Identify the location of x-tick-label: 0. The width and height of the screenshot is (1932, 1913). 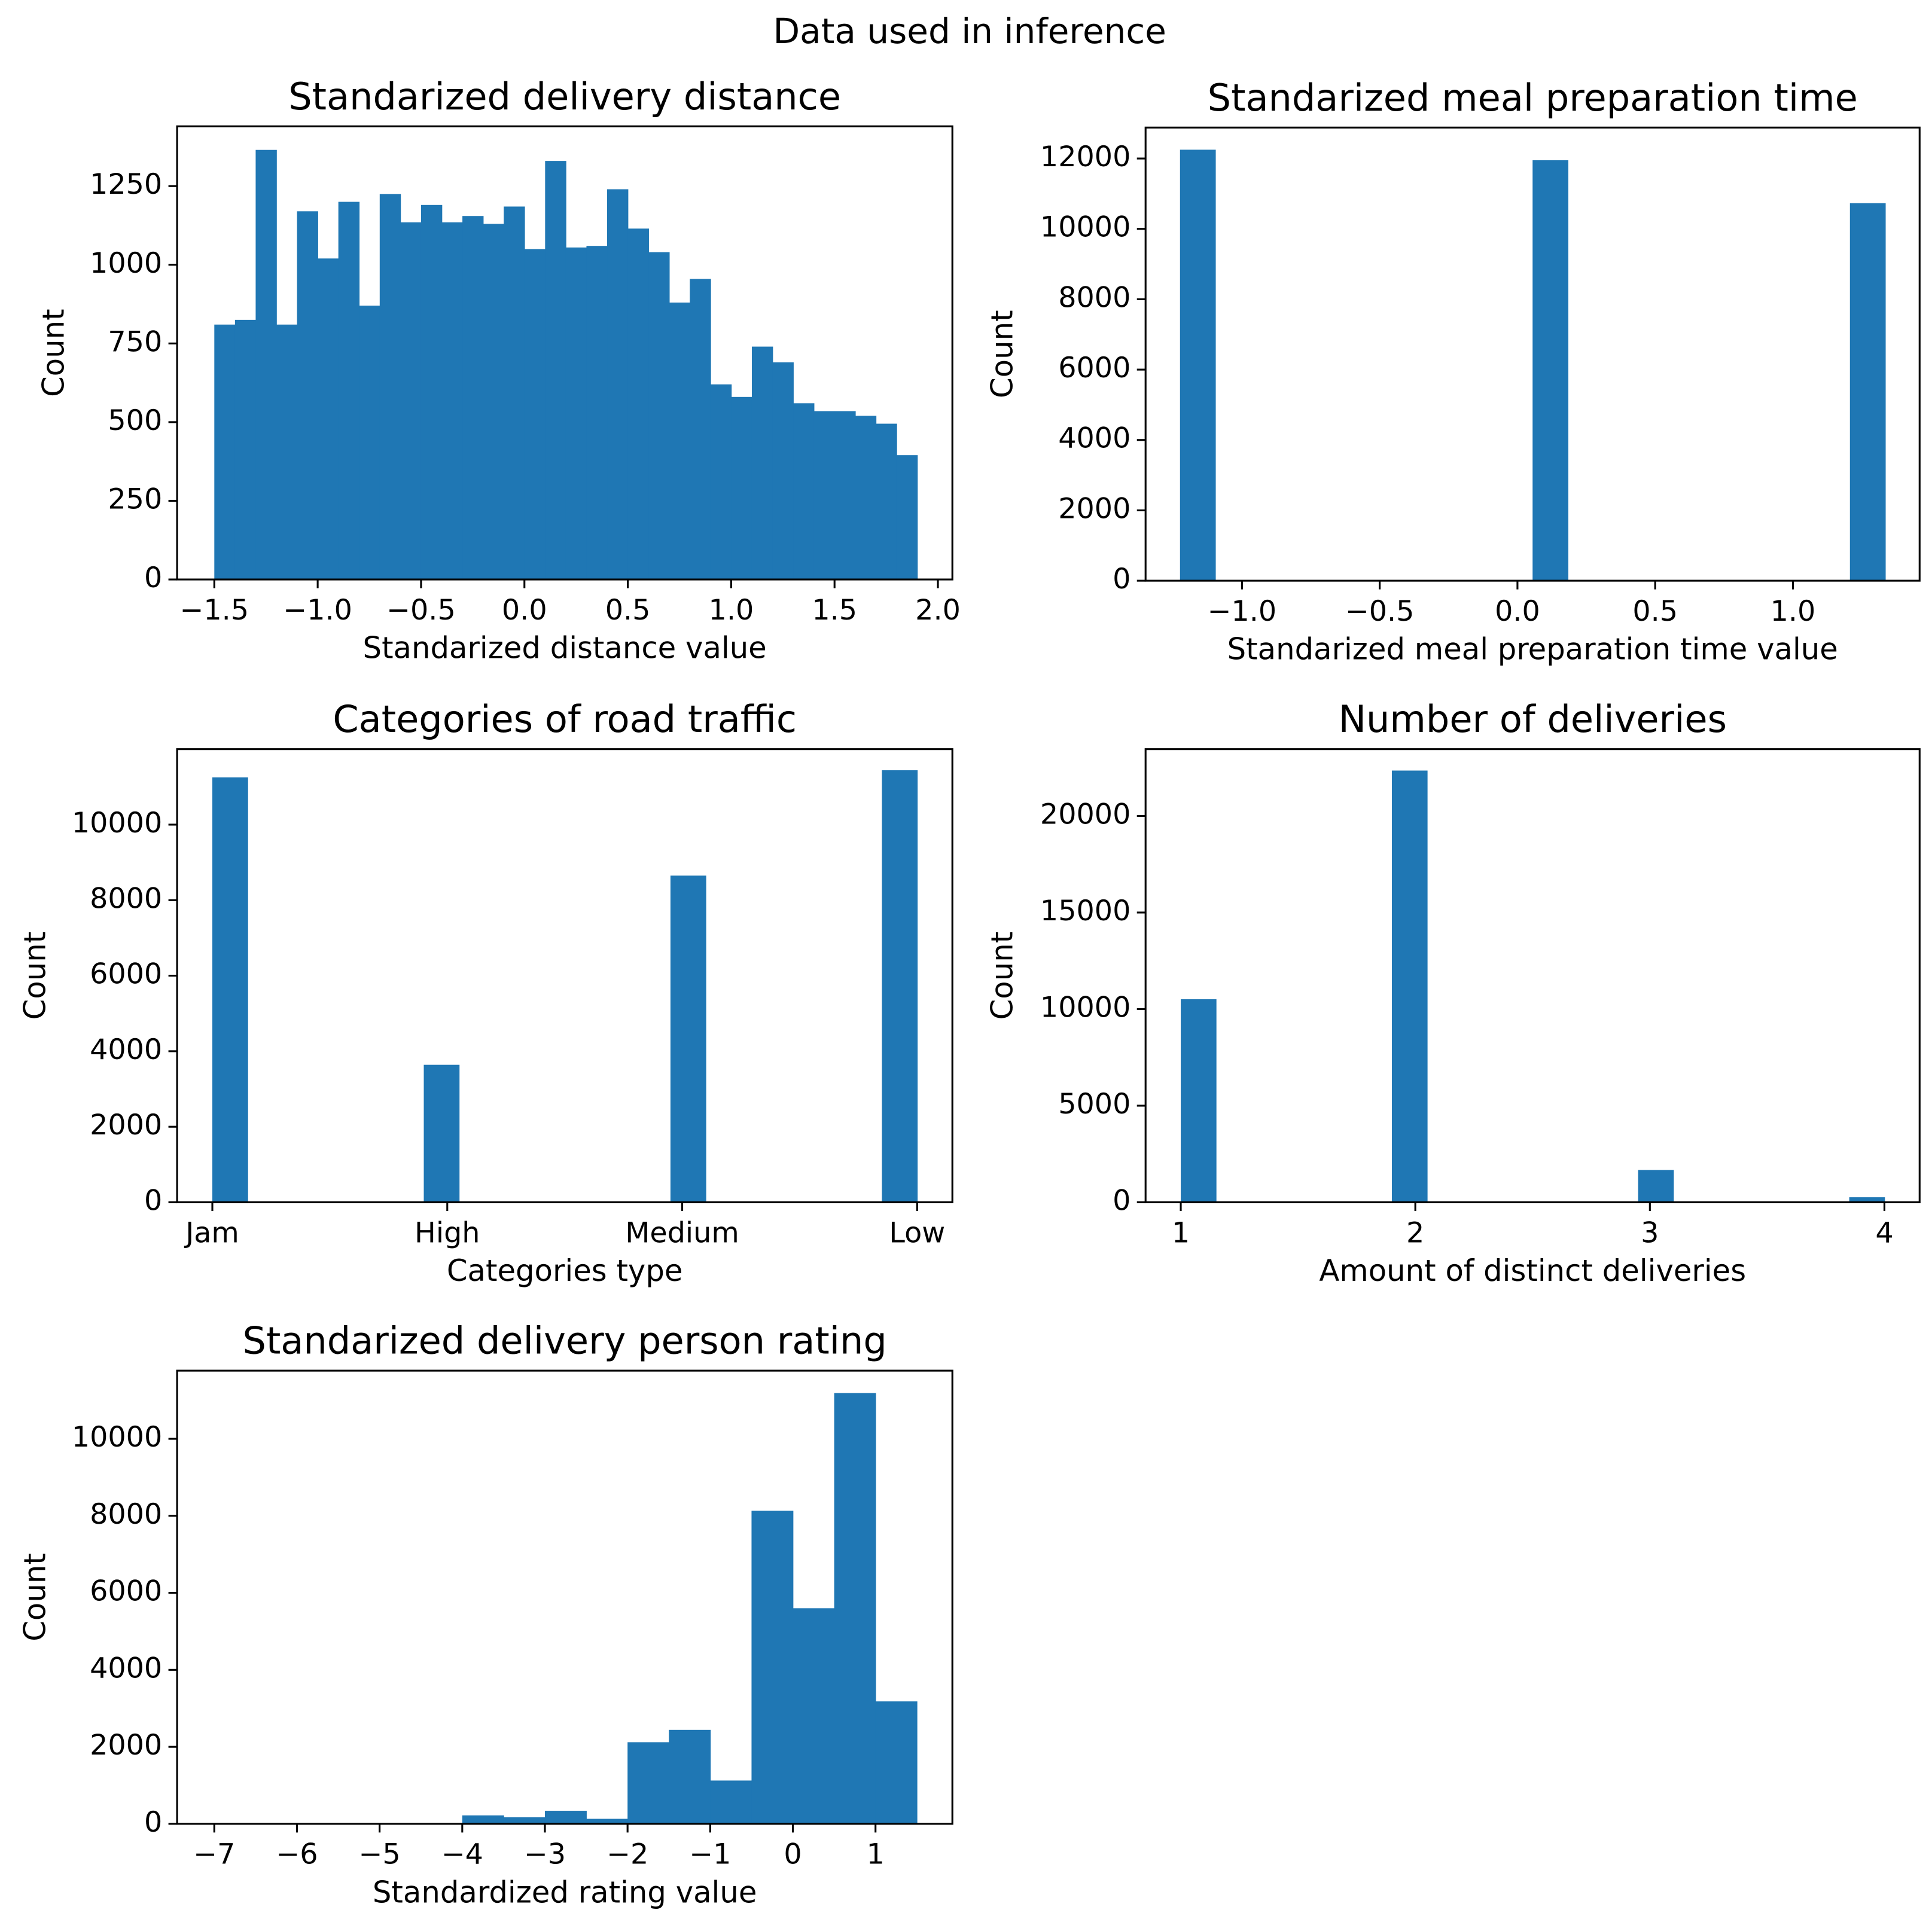
(793, 1854).